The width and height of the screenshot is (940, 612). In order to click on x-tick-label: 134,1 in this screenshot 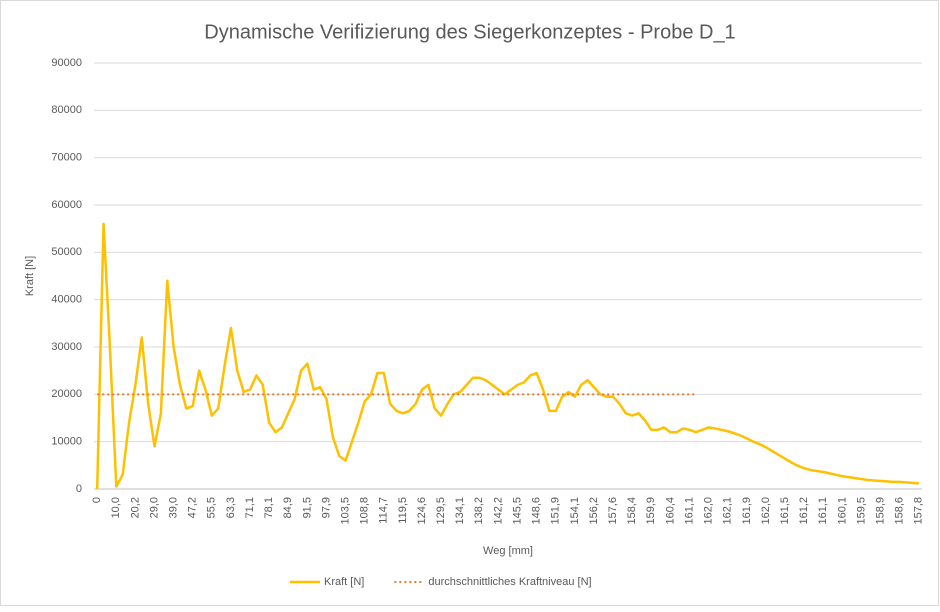, I will do `click(460, 511)`.